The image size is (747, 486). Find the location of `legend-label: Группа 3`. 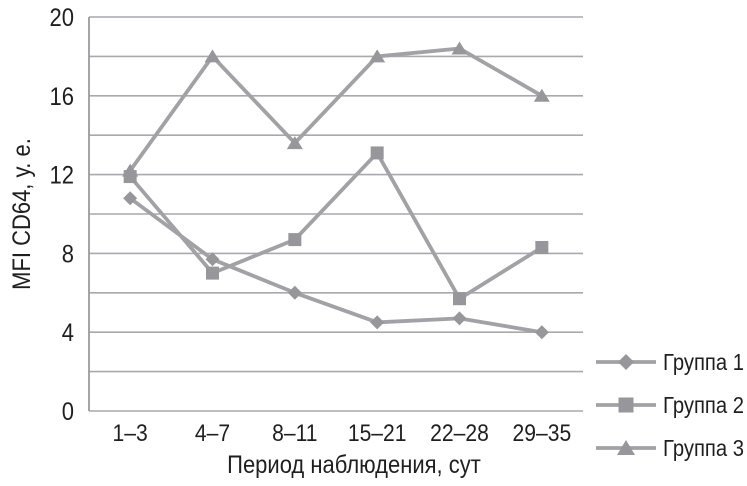

legend-label: Группа 3 is located at coordinates (703, 448).